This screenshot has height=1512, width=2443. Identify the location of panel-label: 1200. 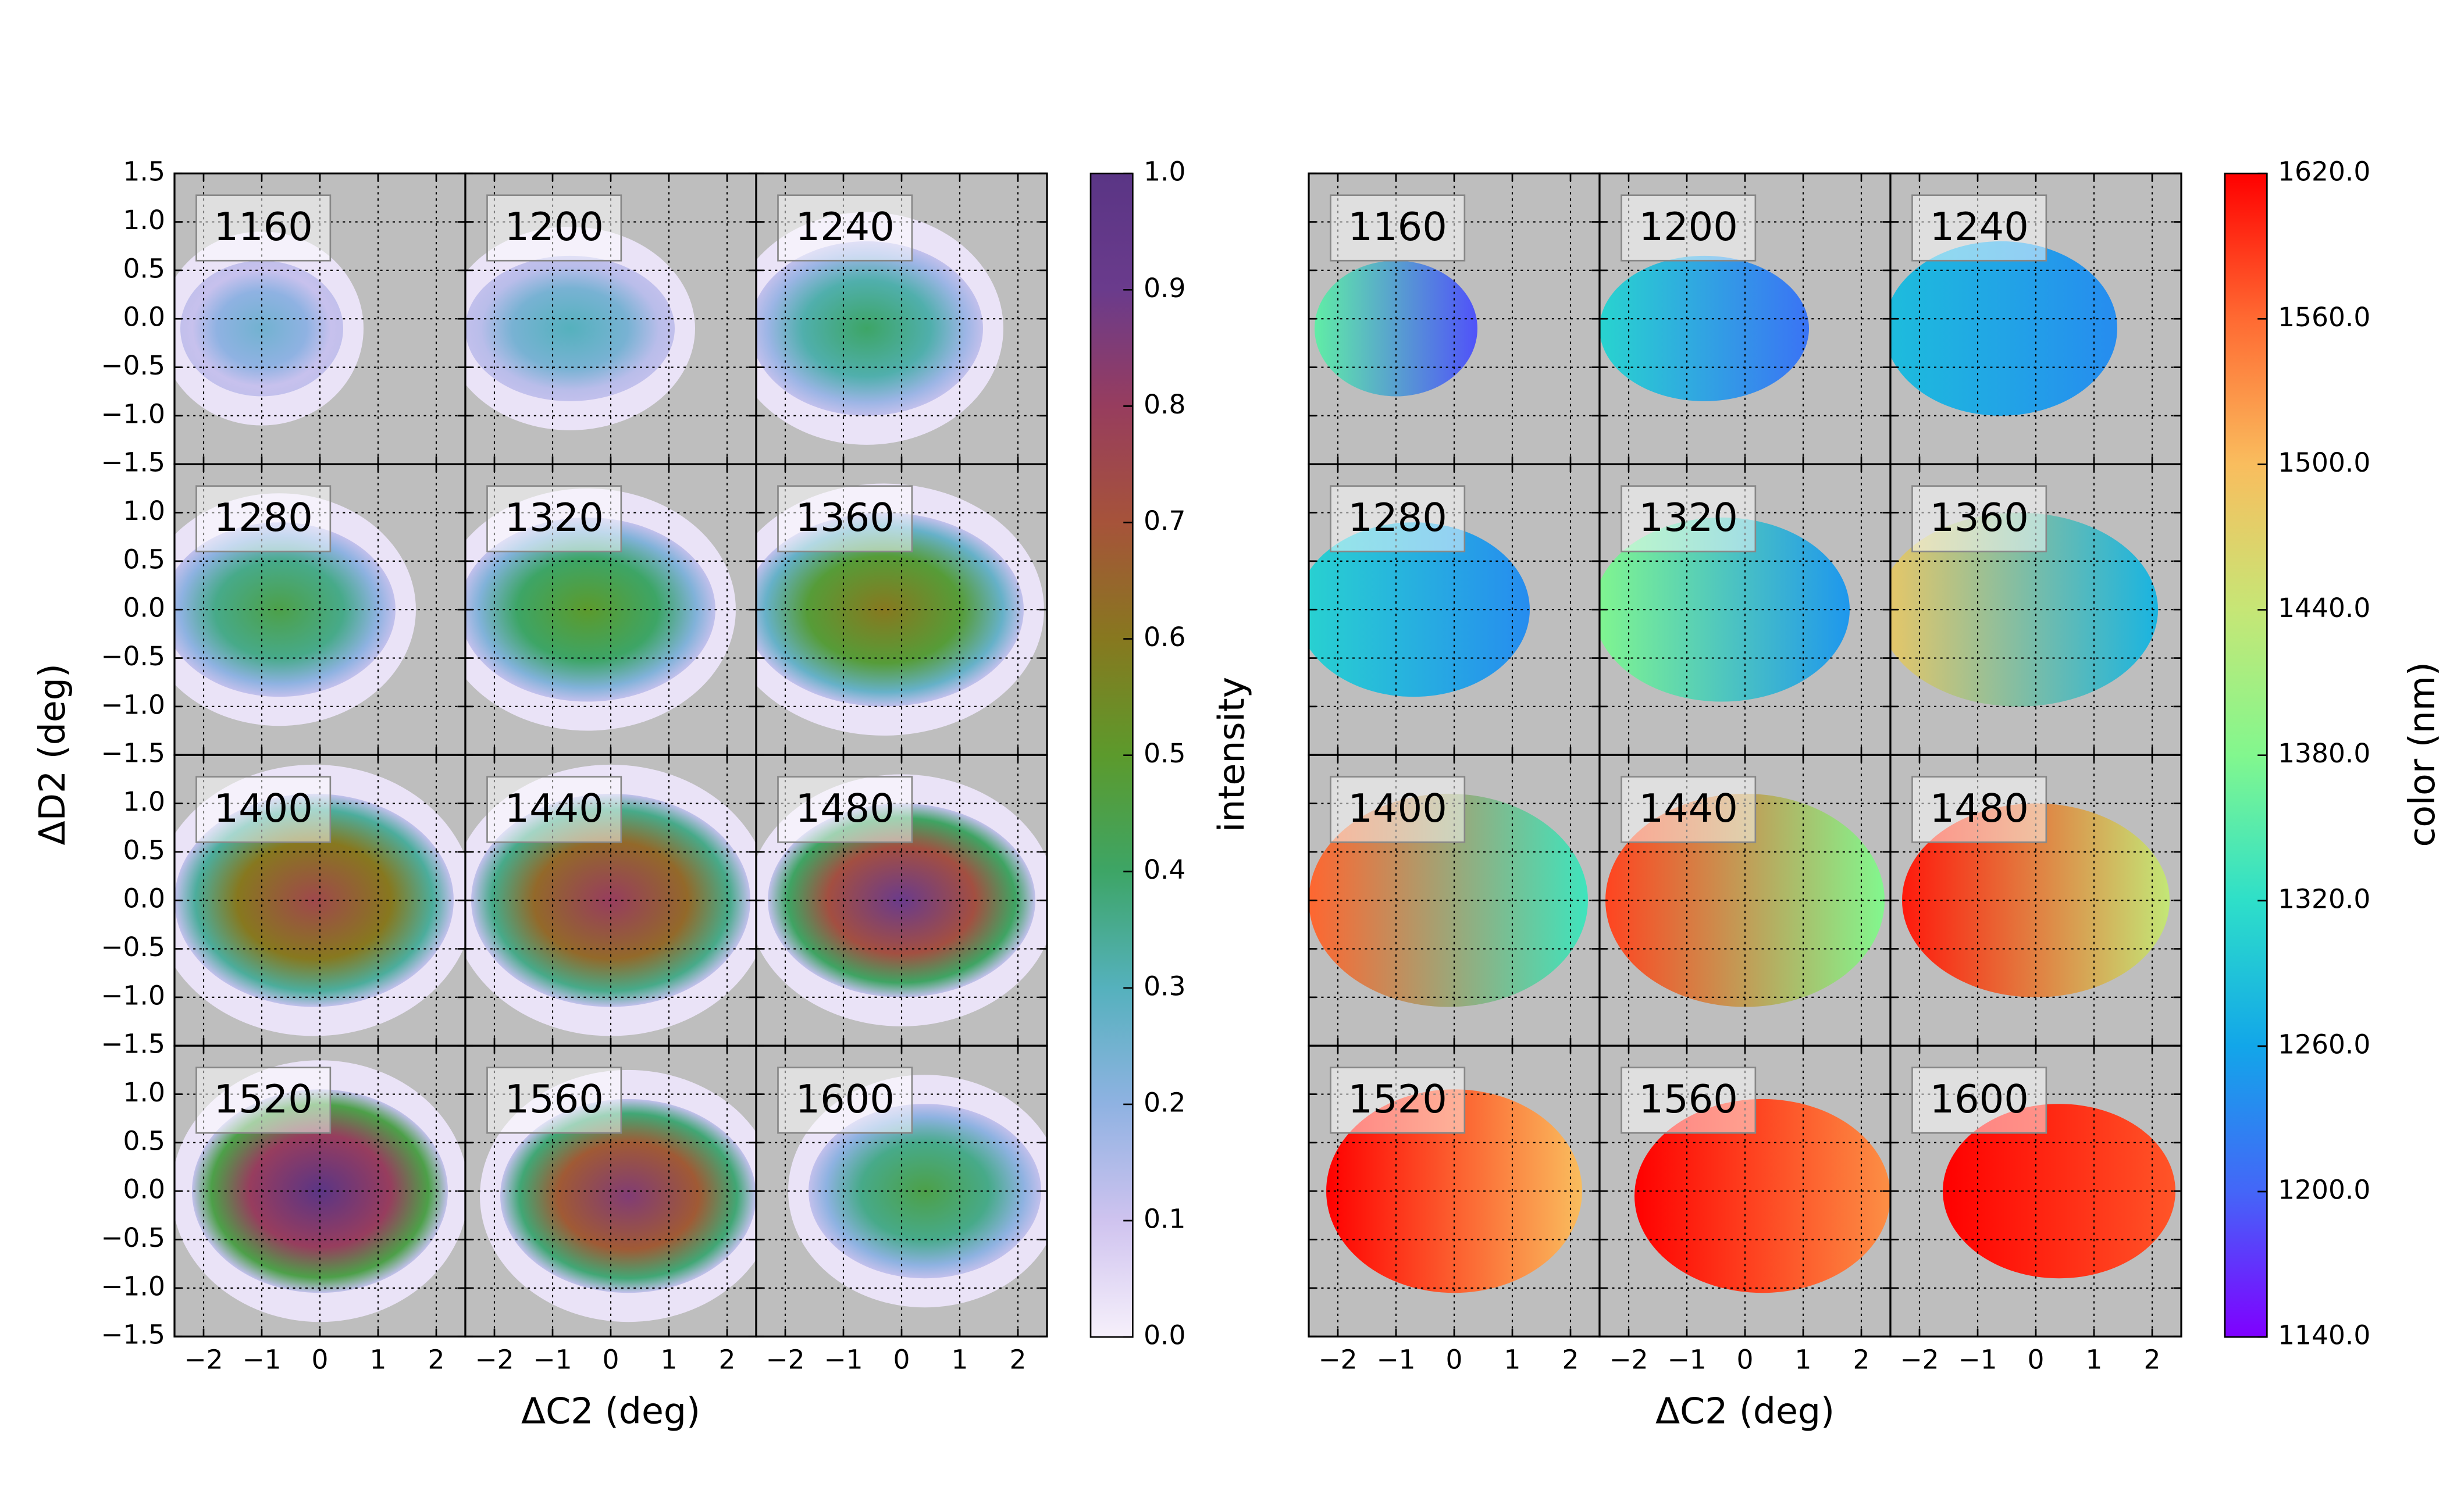
(553, 226).